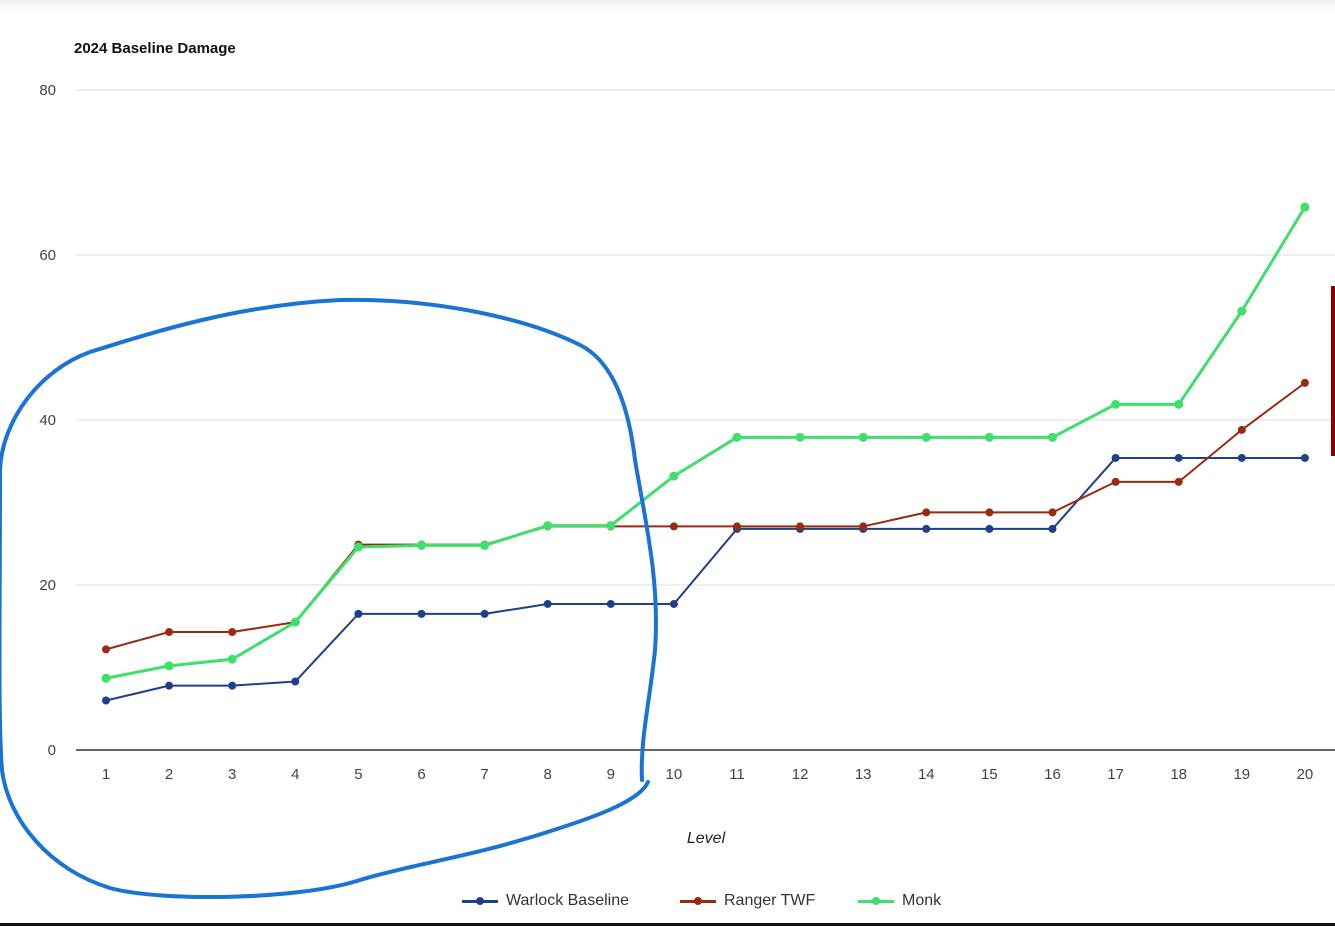 The width and height of the screenshot is (1335, 926). What do you see at coordinates (421, 774) in the screenshot?
I see `x-tick-label: 6` at bounding box center [421, 774].